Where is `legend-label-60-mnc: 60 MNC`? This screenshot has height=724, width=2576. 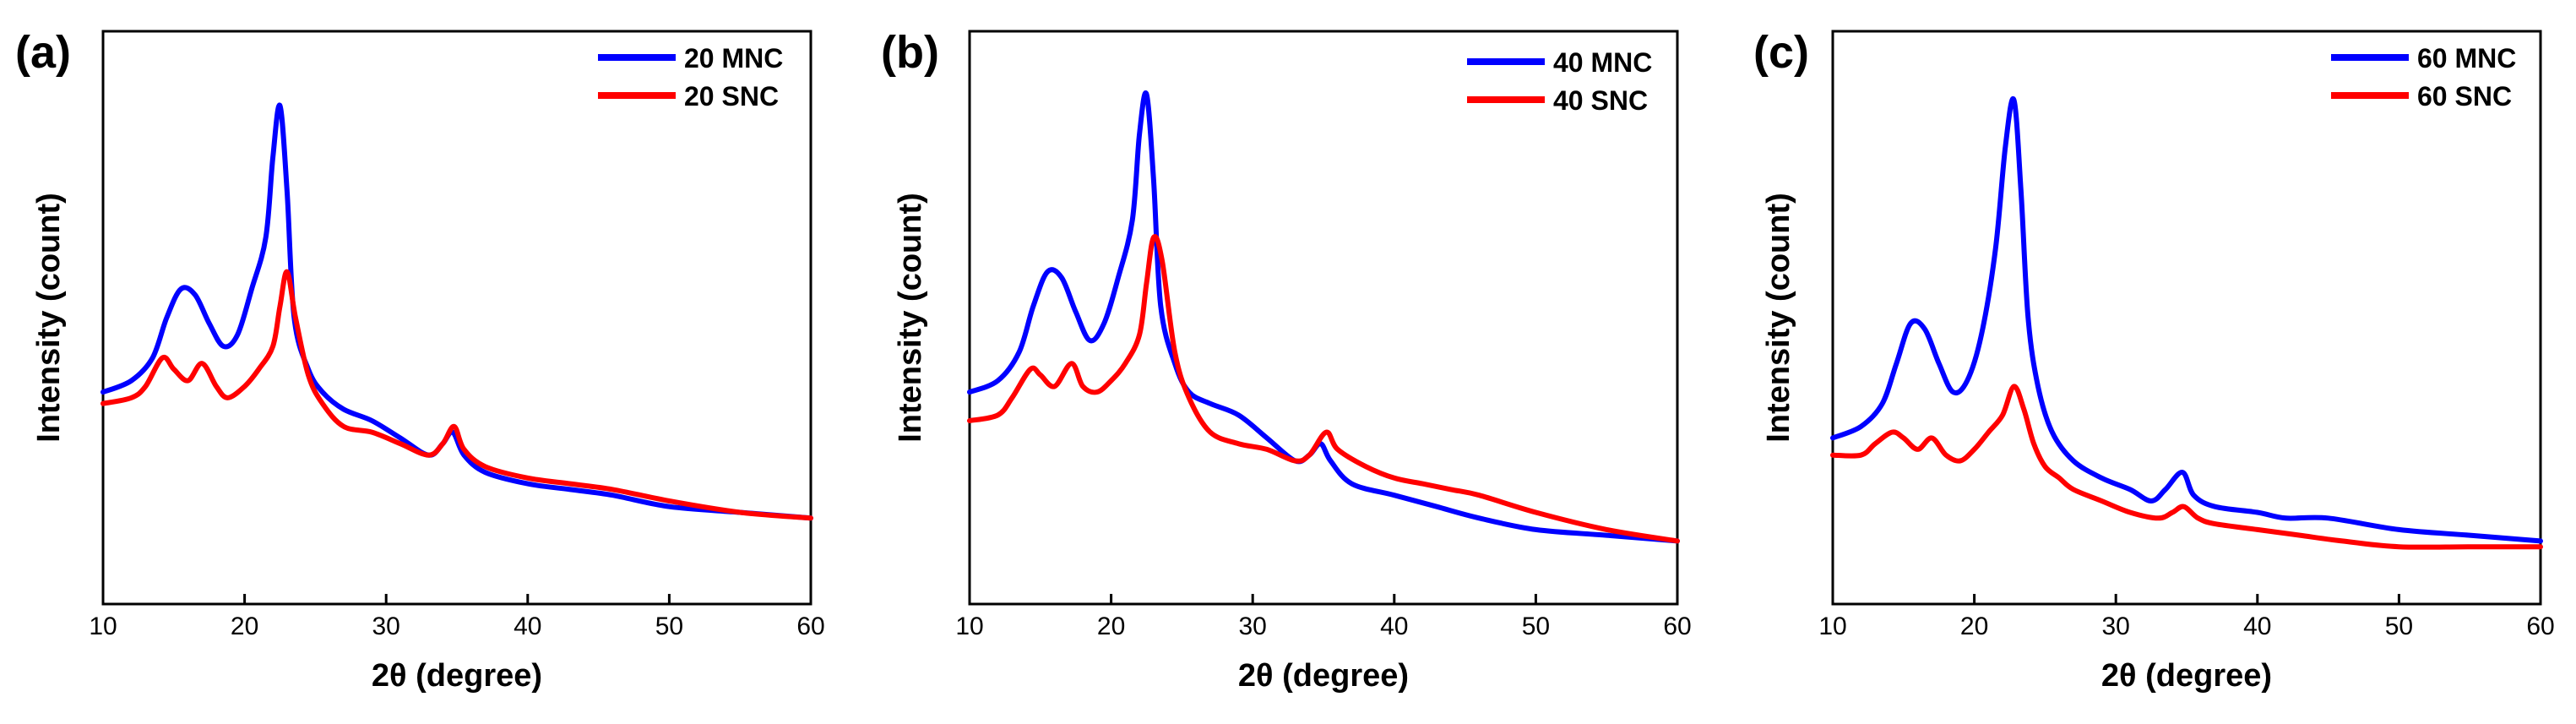
legend-label-60-mnc: 60 MNC is located at coordinates (2466, 58).